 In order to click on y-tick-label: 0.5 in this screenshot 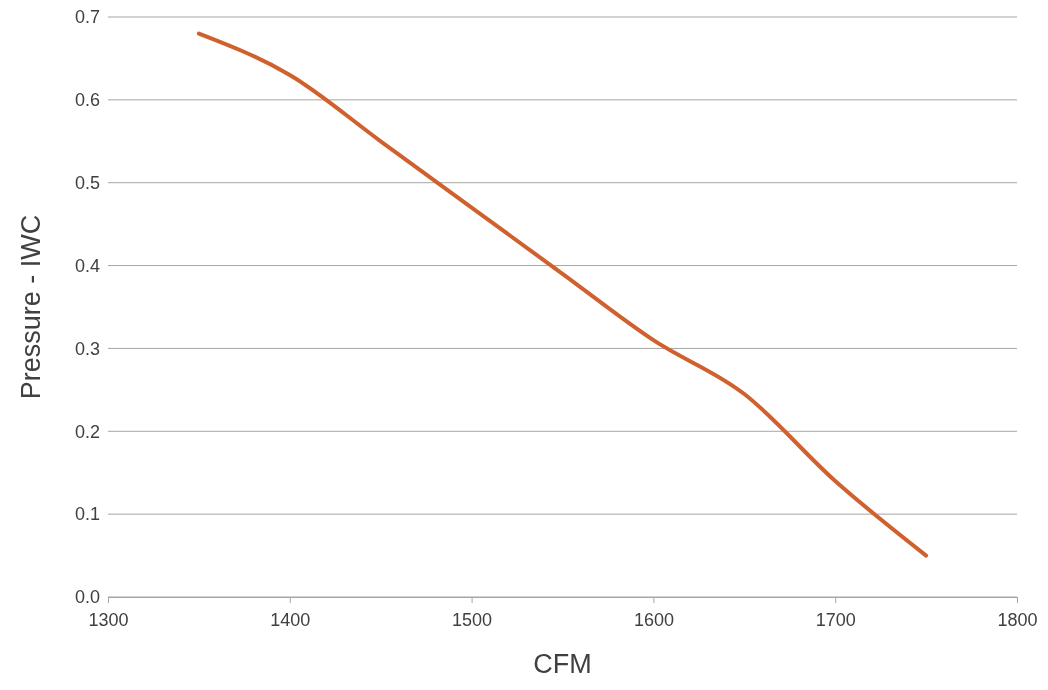, I will do `click(87, 182)`.